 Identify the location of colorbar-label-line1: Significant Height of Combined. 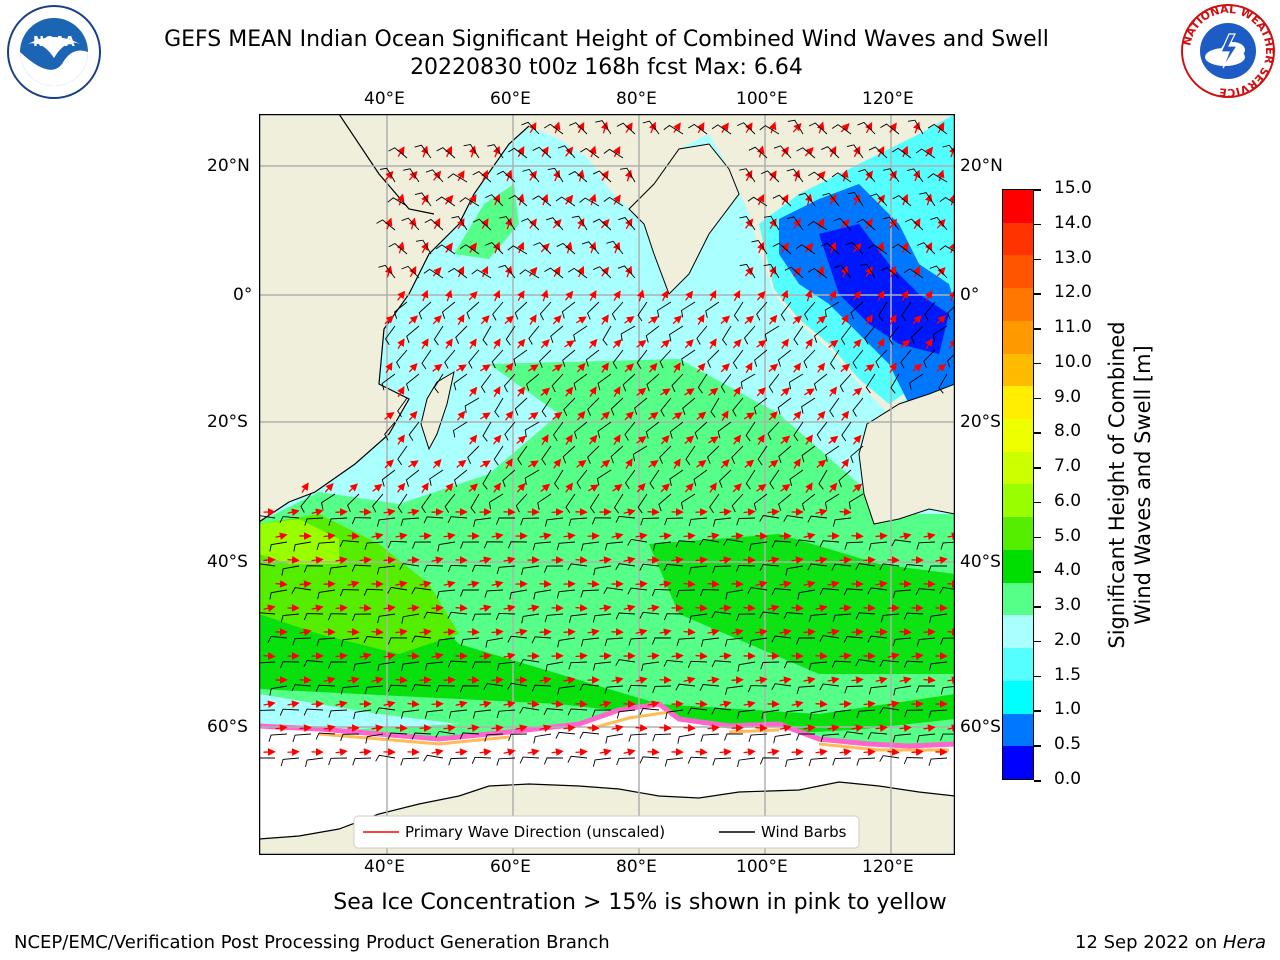
(1117, 485).